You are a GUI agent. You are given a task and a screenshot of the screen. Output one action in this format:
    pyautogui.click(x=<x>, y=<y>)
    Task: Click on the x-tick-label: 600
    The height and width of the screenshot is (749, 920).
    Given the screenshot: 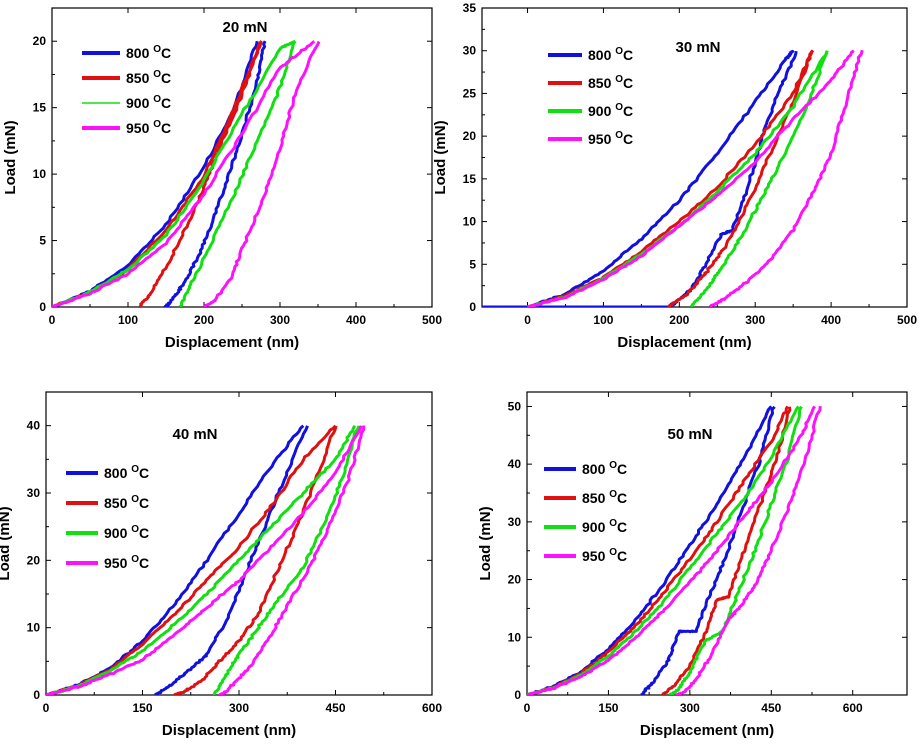 What is the action you would take?
    pyautogui.click(x=853, y=708)
    